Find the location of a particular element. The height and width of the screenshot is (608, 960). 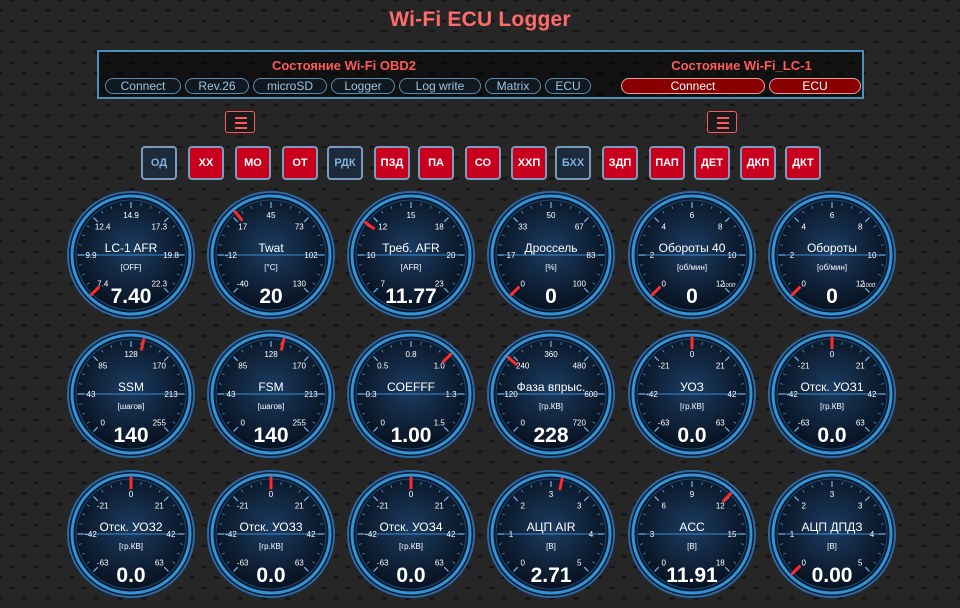

obd-ecu-button: ECU is located at coordinates (568, 86).